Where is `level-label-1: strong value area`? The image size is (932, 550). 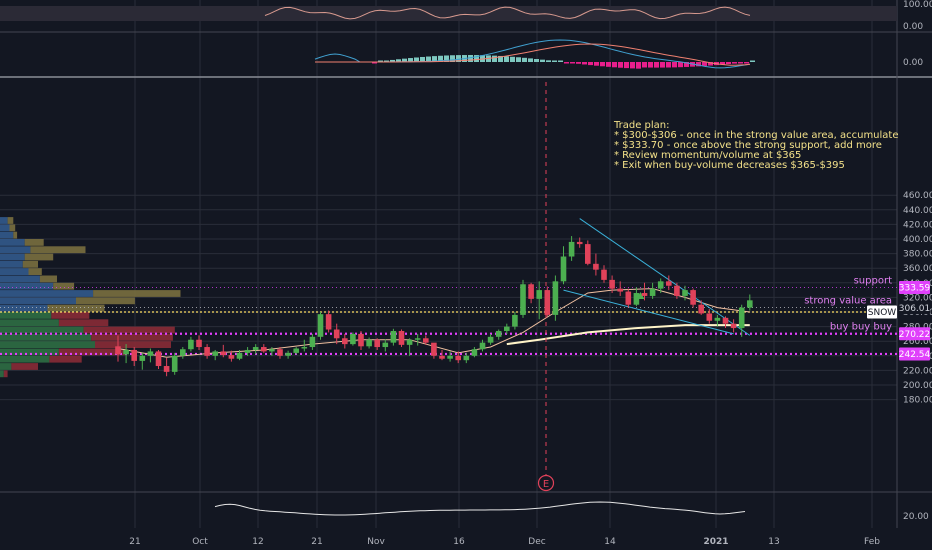
level-label-1: strong value area is located at coordinates (848, 301).